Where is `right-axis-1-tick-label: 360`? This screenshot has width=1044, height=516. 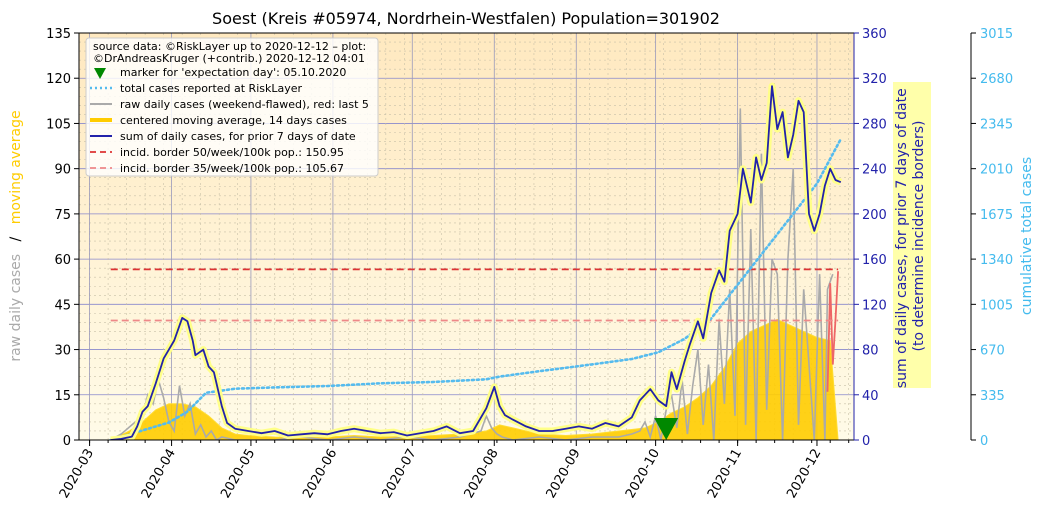
right-axis-1-tick-label: 360 is located at coordinates (874, 34).